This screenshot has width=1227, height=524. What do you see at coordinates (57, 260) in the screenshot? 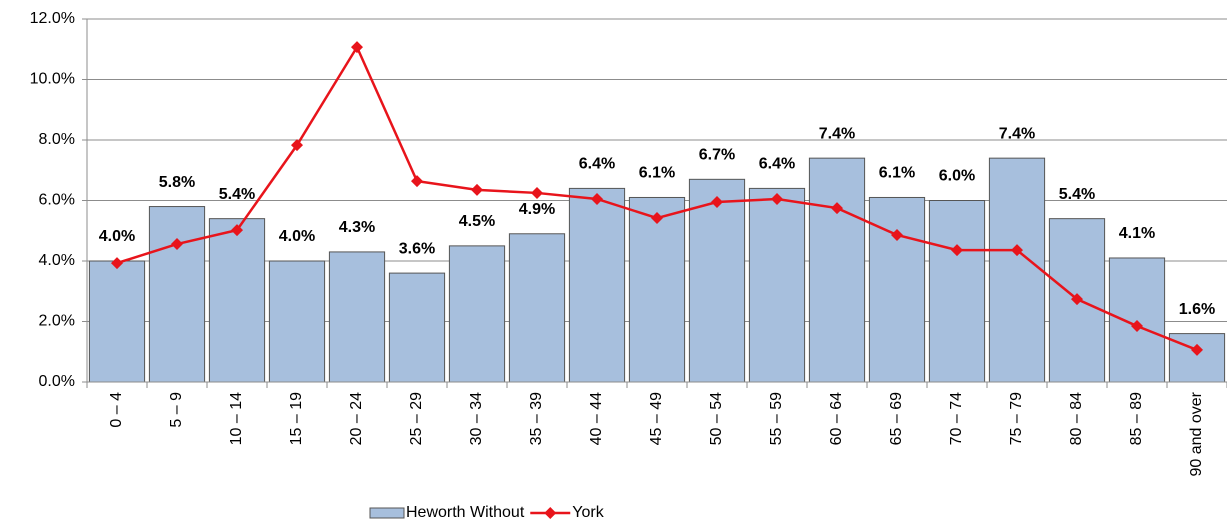
I see `y-tick-label: 4.0%` at bounding box center [57, 260].